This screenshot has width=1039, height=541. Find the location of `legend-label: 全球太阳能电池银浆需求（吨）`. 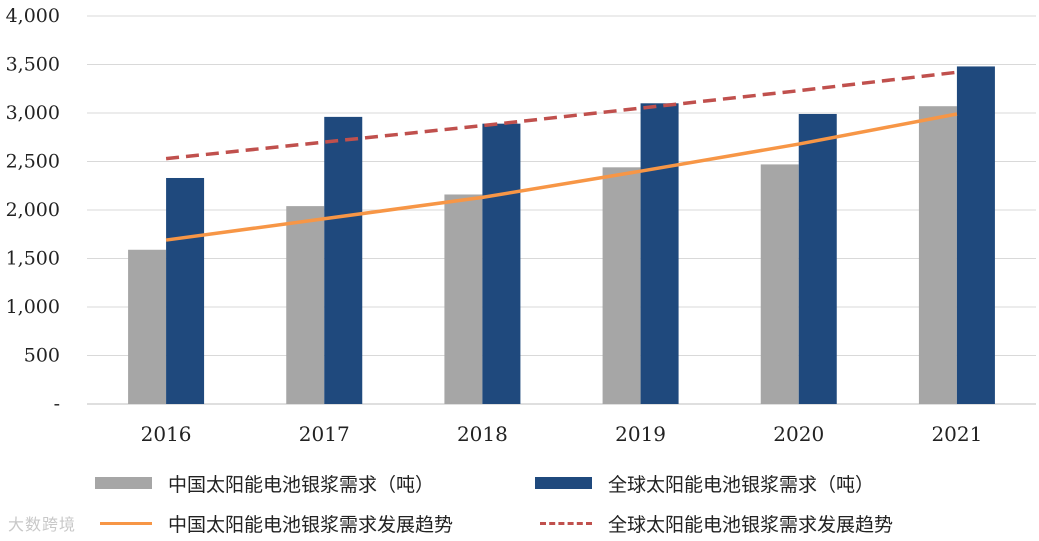

legend-label: 全球太阳能电池银浆需求（吨） is located at coordinates (741, 484).